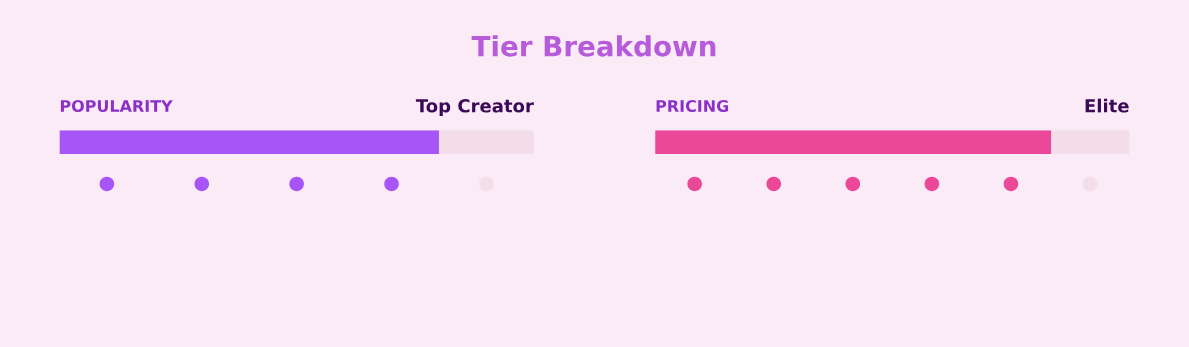 This screenshot has height=347, width=1189. I want to click on text: Elite, so click(1107, 105).